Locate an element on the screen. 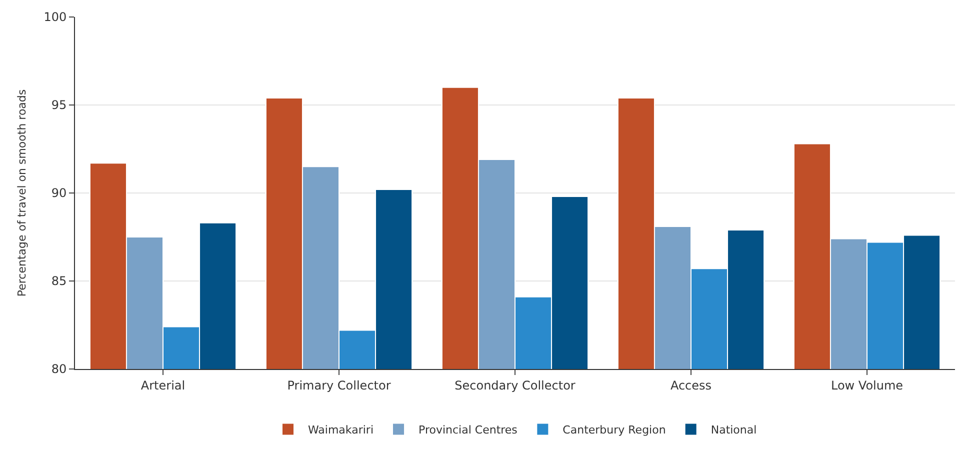 The width and height of the screenshot is (965, 454). x-tick-label: Low Volume is located at coordinates (867, 385).